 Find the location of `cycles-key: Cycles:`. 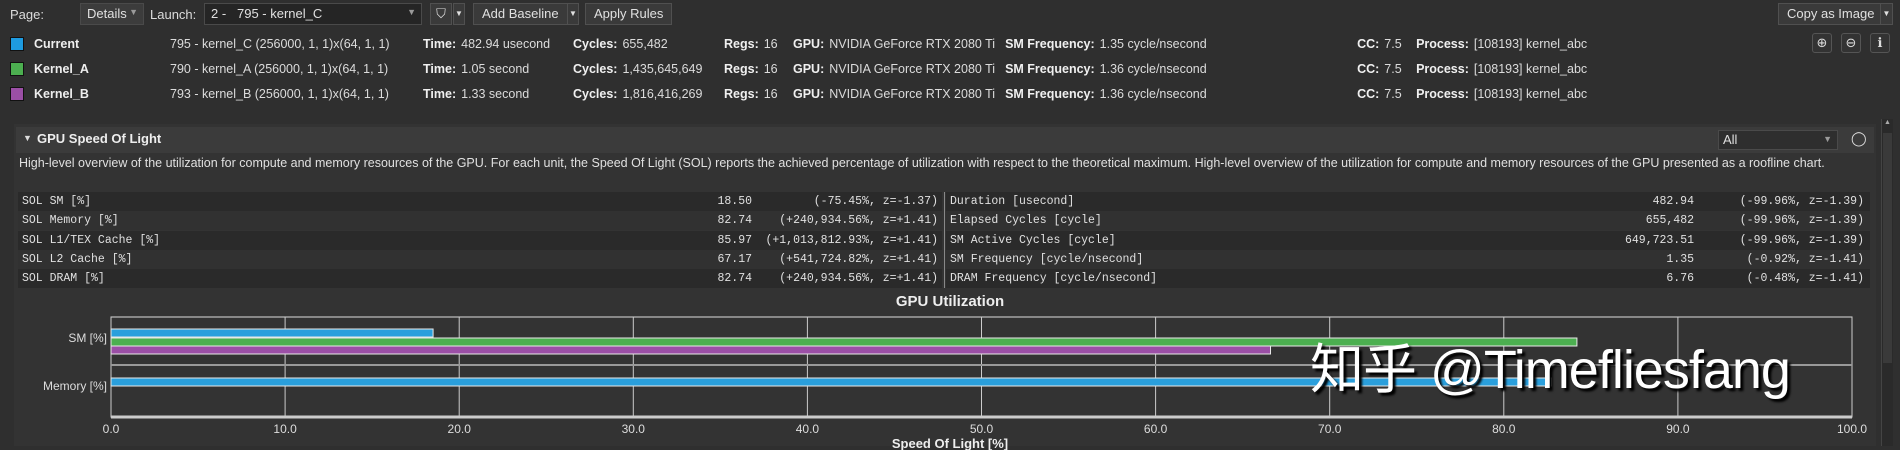

cycles-key: Cycles: is located at coordinates (595, 94).